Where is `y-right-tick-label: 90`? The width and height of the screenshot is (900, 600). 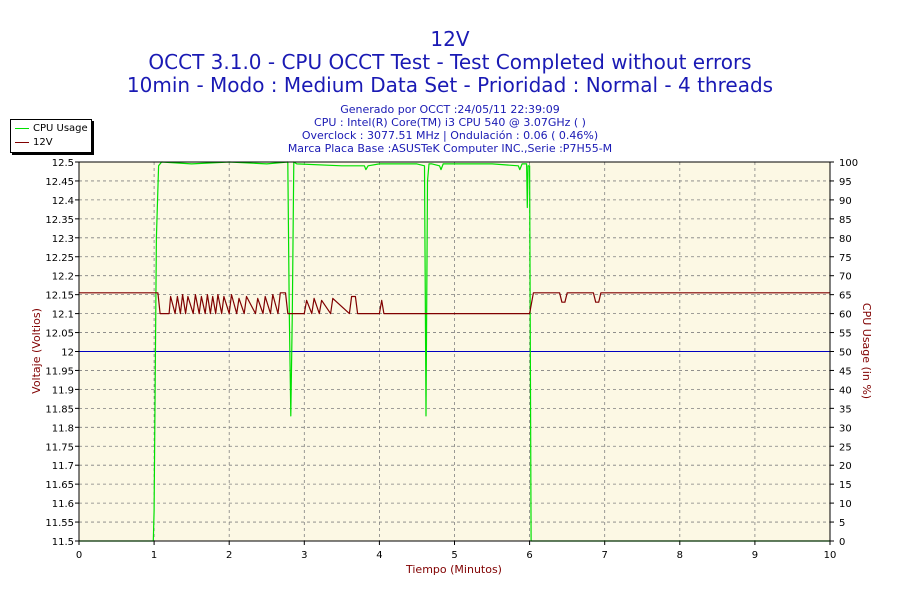
y-right-tick-label: 90 is located at coordinates (845, 201).